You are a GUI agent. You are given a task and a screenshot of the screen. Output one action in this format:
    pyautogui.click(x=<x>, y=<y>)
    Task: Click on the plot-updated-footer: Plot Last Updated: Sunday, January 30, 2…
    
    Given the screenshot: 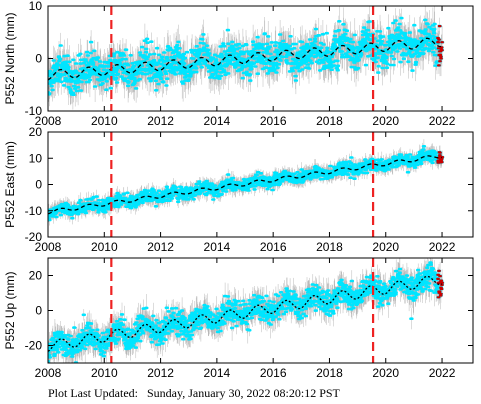 What is the action you would take?
    pyautogui.click(x=194, y=393)
    